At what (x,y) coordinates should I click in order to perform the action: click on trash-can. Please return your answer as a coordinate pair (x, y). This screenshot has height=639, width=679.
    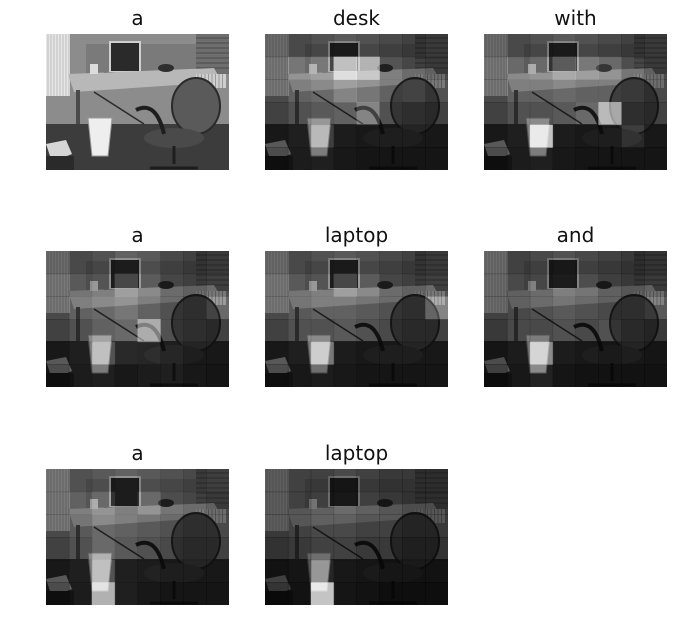
    Looking at the image, I should click on (538, 354).